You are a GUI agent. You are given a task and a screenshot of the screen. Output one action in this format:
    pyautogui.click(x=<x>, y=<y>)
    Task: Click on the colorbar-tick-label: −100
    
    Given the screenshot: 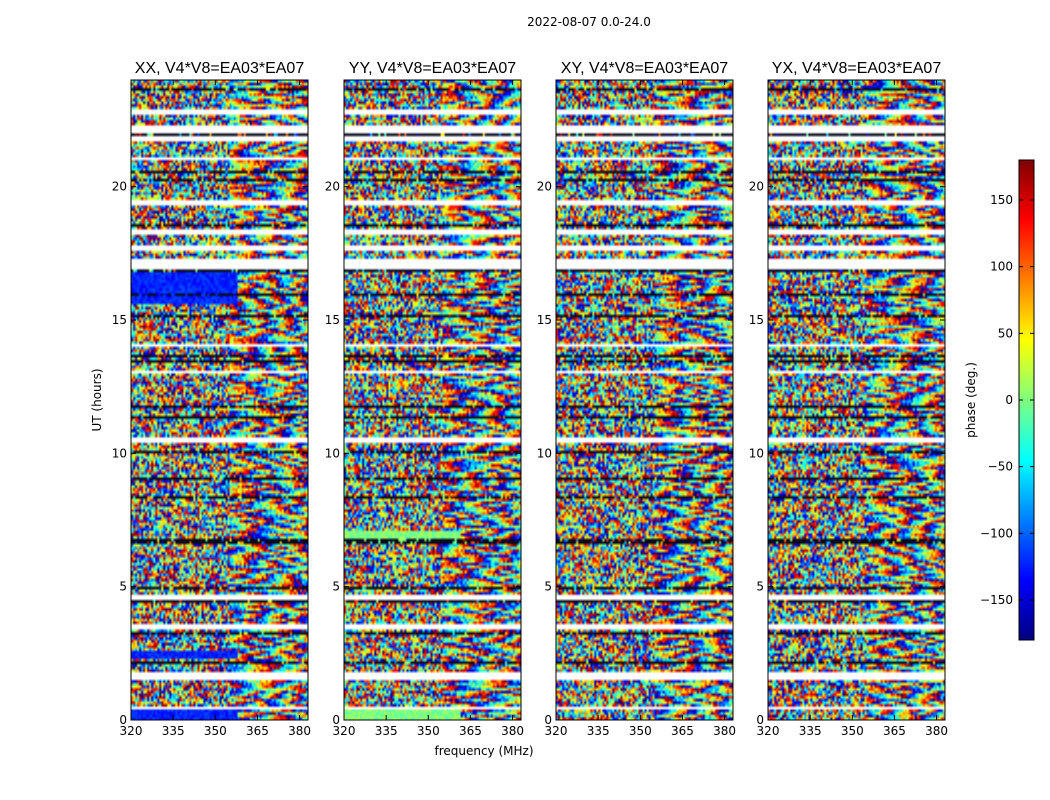 What is the action you would take?
    pyautogui.click(x=996, y=533)
    